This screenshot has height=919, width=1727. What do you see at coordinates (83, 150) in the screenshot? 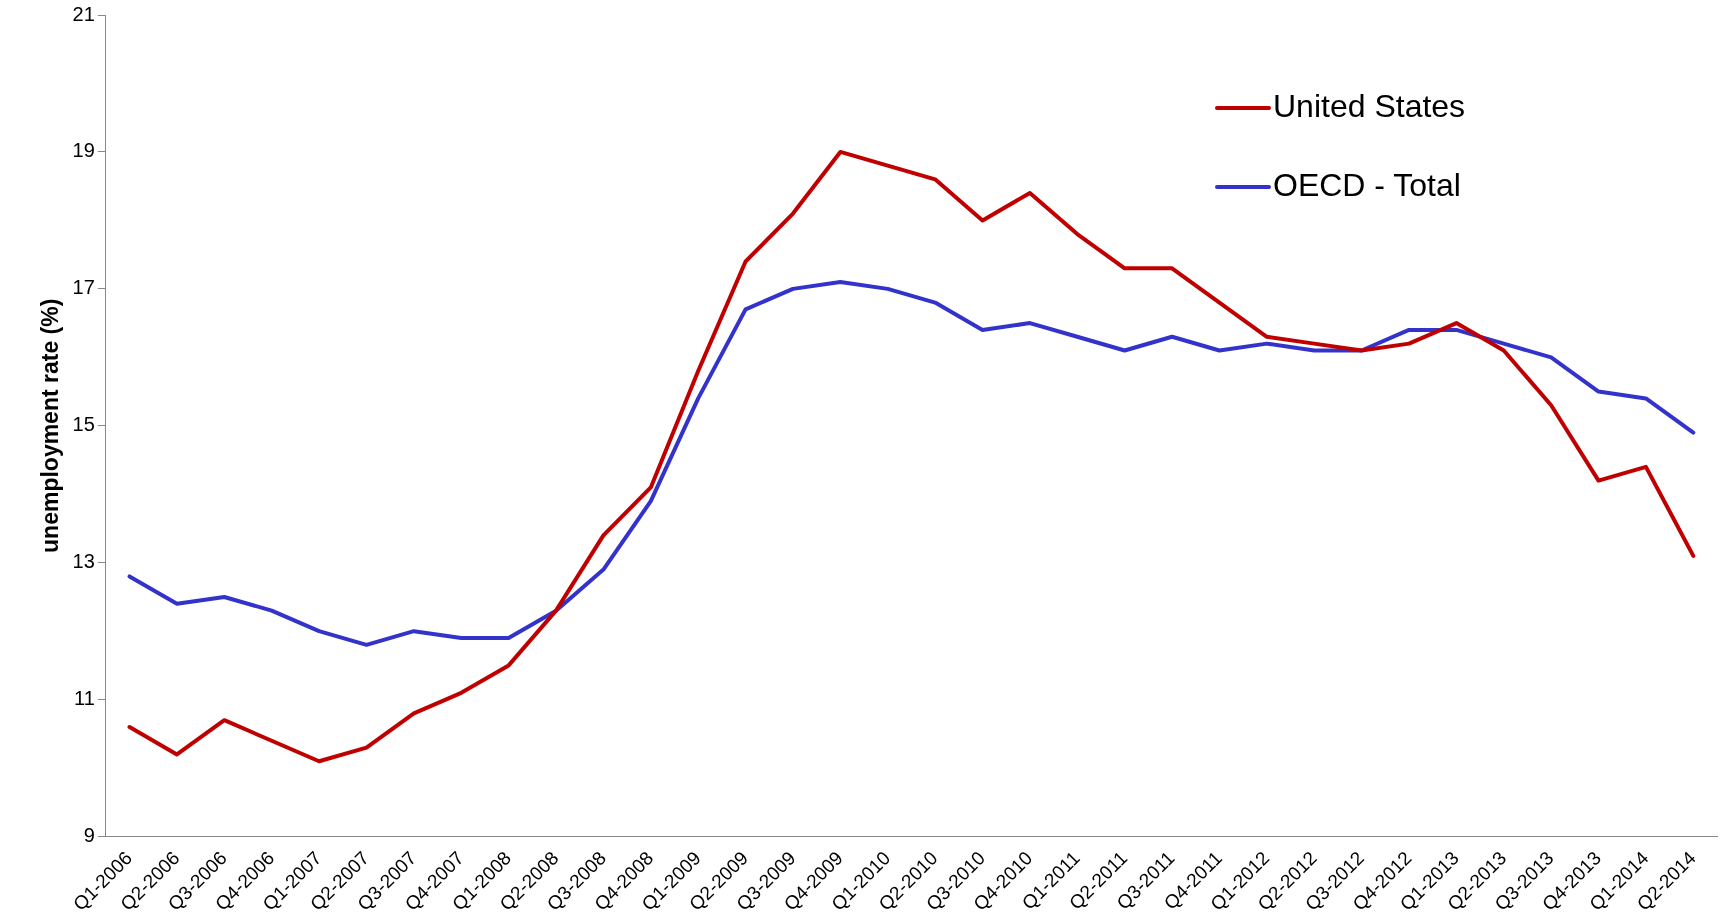
I see `y-tick-label: 19` at bounding box center [83, 150].